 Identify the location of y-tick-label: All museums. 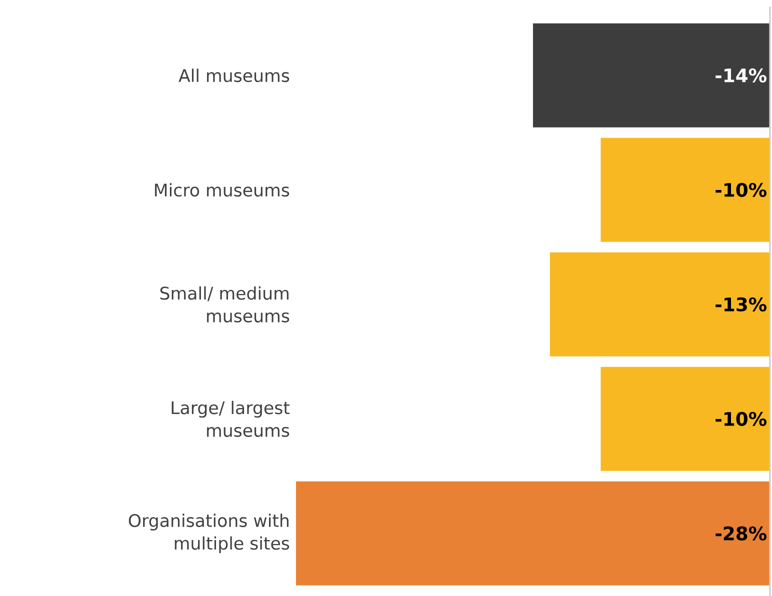
(234, 75).